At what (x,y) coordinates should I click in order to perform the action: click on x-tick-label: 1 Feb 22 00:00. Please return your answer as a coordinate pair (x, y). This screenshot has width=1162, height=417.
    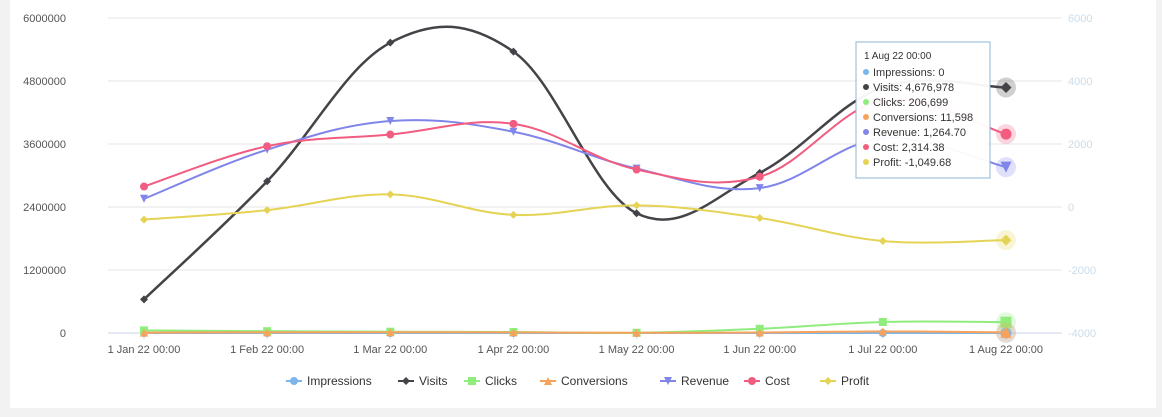
    Looking at the image, I should click on (267, 350).